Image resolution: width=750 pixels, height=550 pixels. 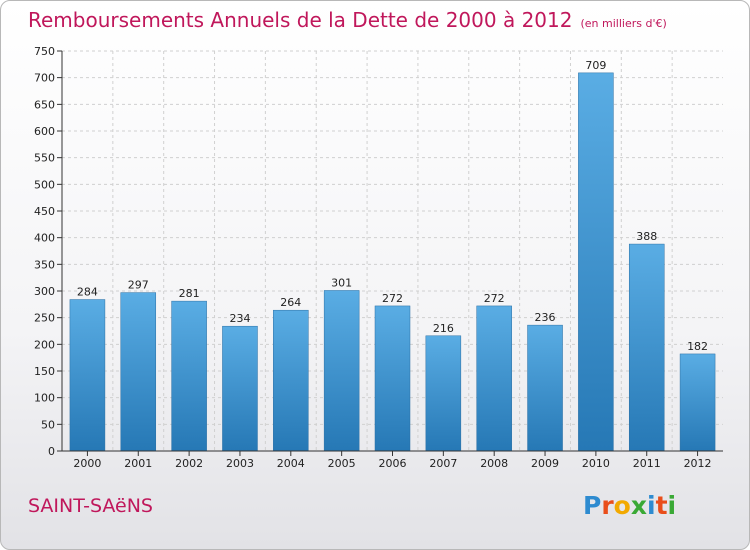 What do you see at coordinates (646, 347) in the screenshot?
I see `bar-2011` at bounding box center [646, 347].